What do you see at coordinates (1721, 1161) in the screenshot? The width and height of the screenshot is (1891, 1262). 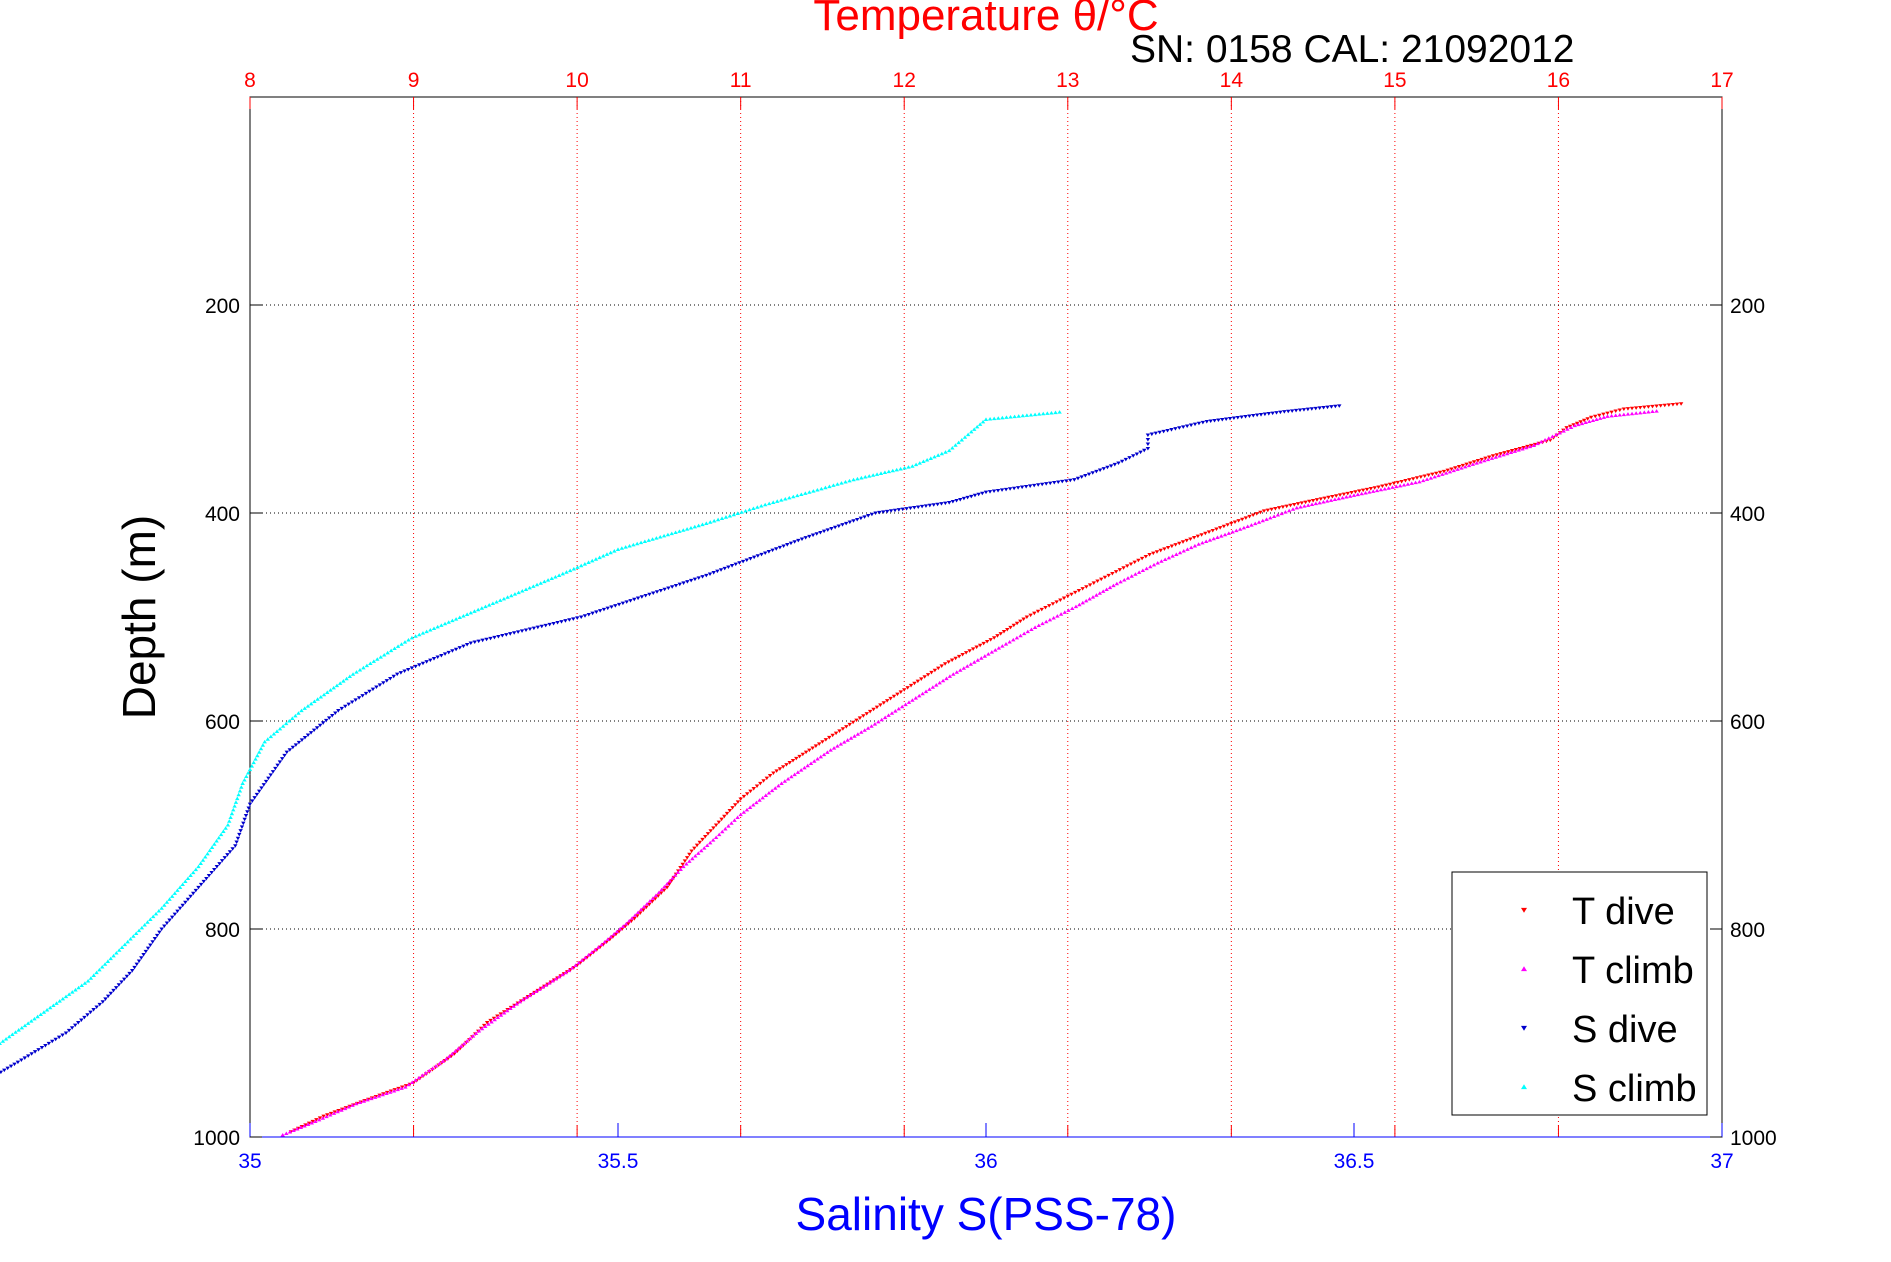 I see `tick-label-bottom-x: 37` at bounding box center [1721, 1161].